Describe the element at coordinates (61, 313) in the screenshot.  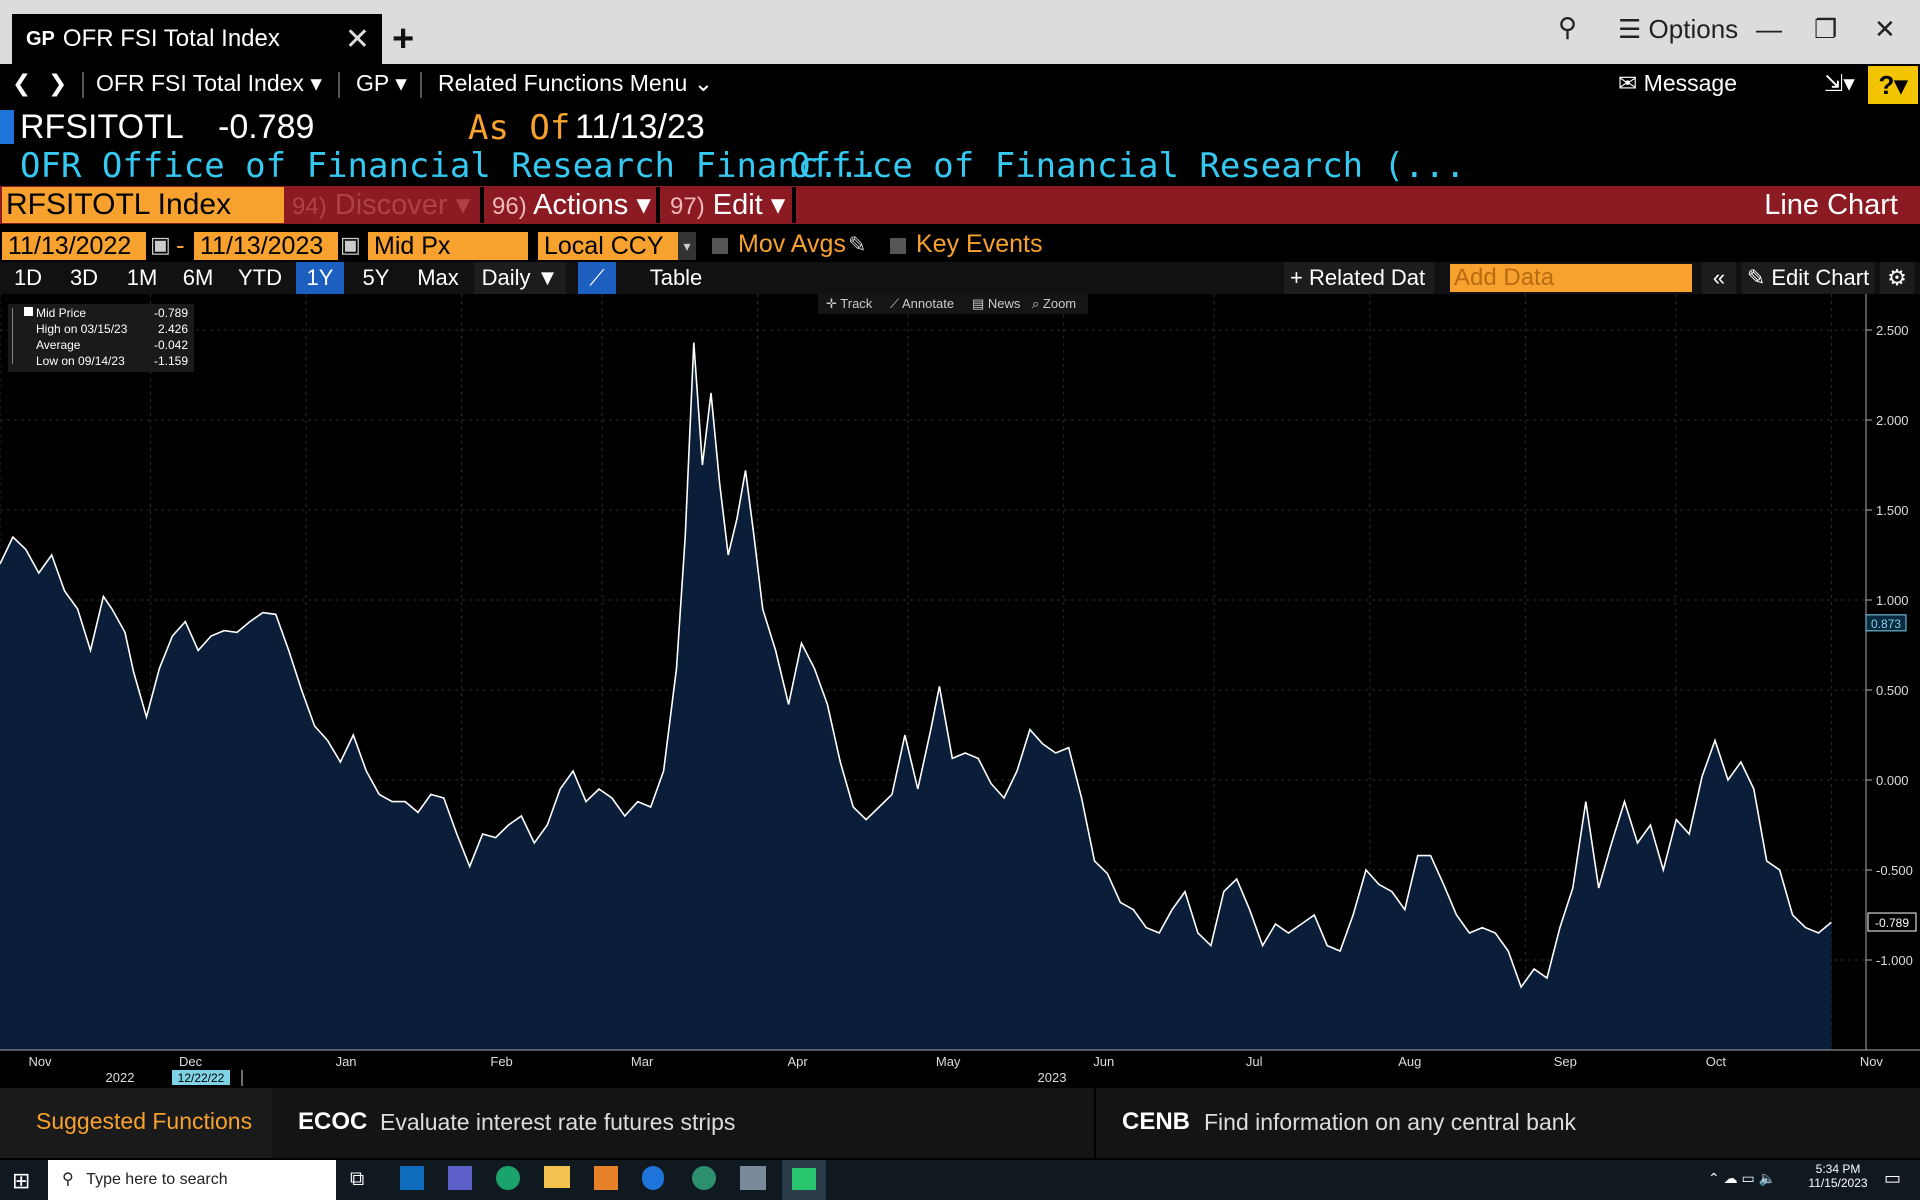
I see `legend-label: Mid Price` at that location.